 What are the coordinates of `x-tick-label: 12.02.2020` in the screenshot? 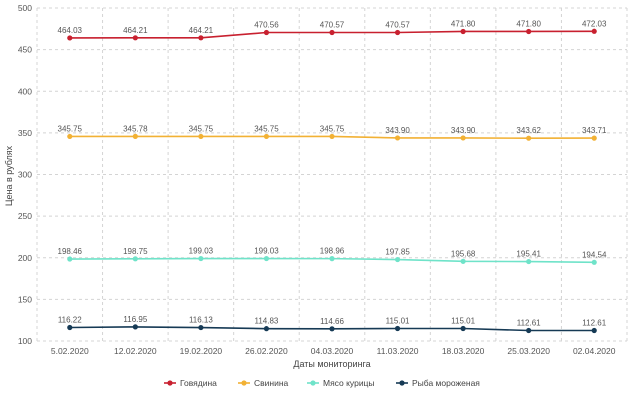 It's located at (135, 351).